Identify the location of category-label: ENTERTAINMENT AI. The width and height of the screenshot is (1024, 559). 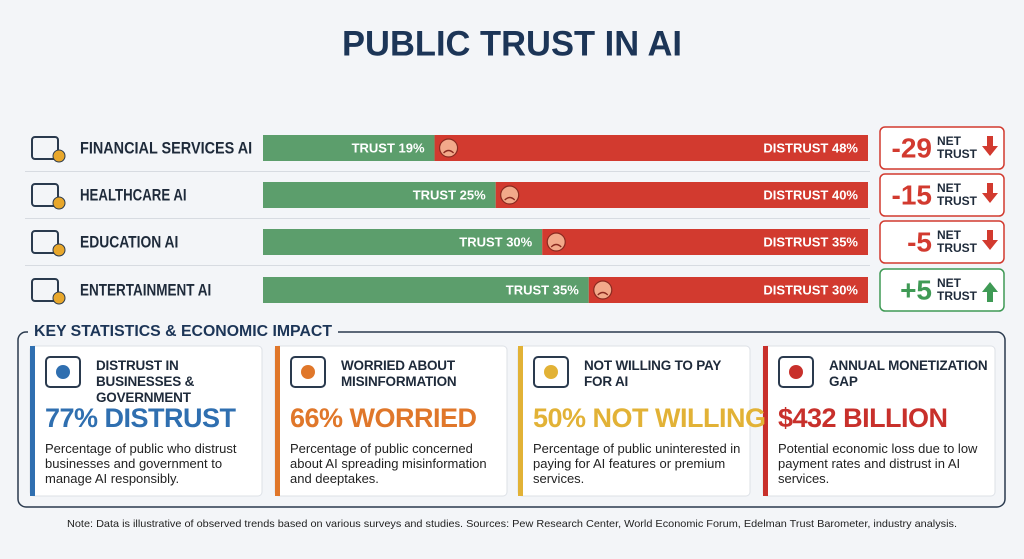
(145, 289).